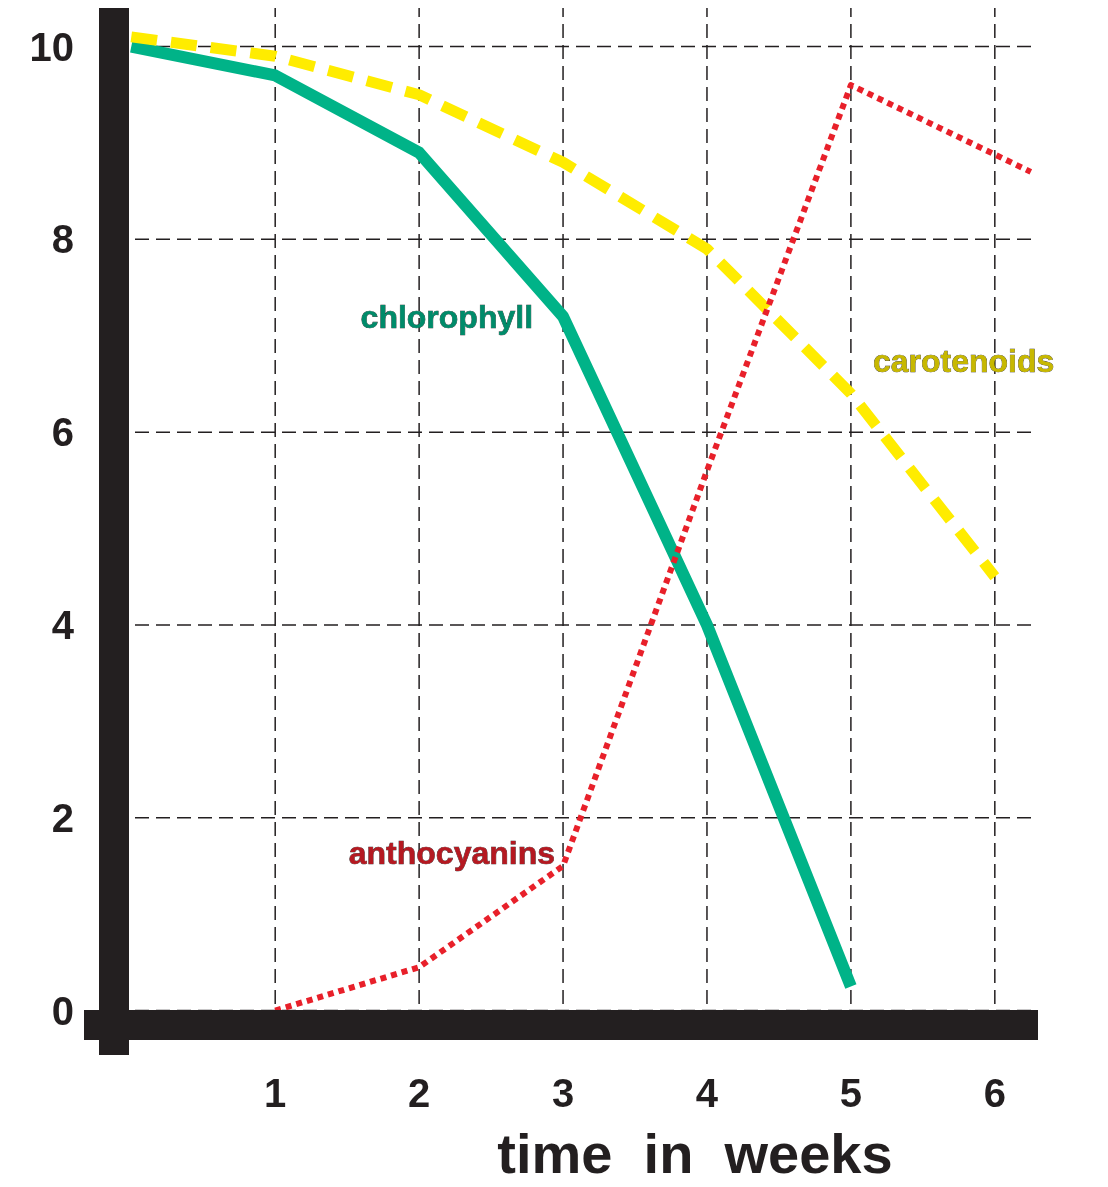 The height and width of the screenshot is (1187, 1108). I want to click on series-label: chlorophyll, so click(447, 317).